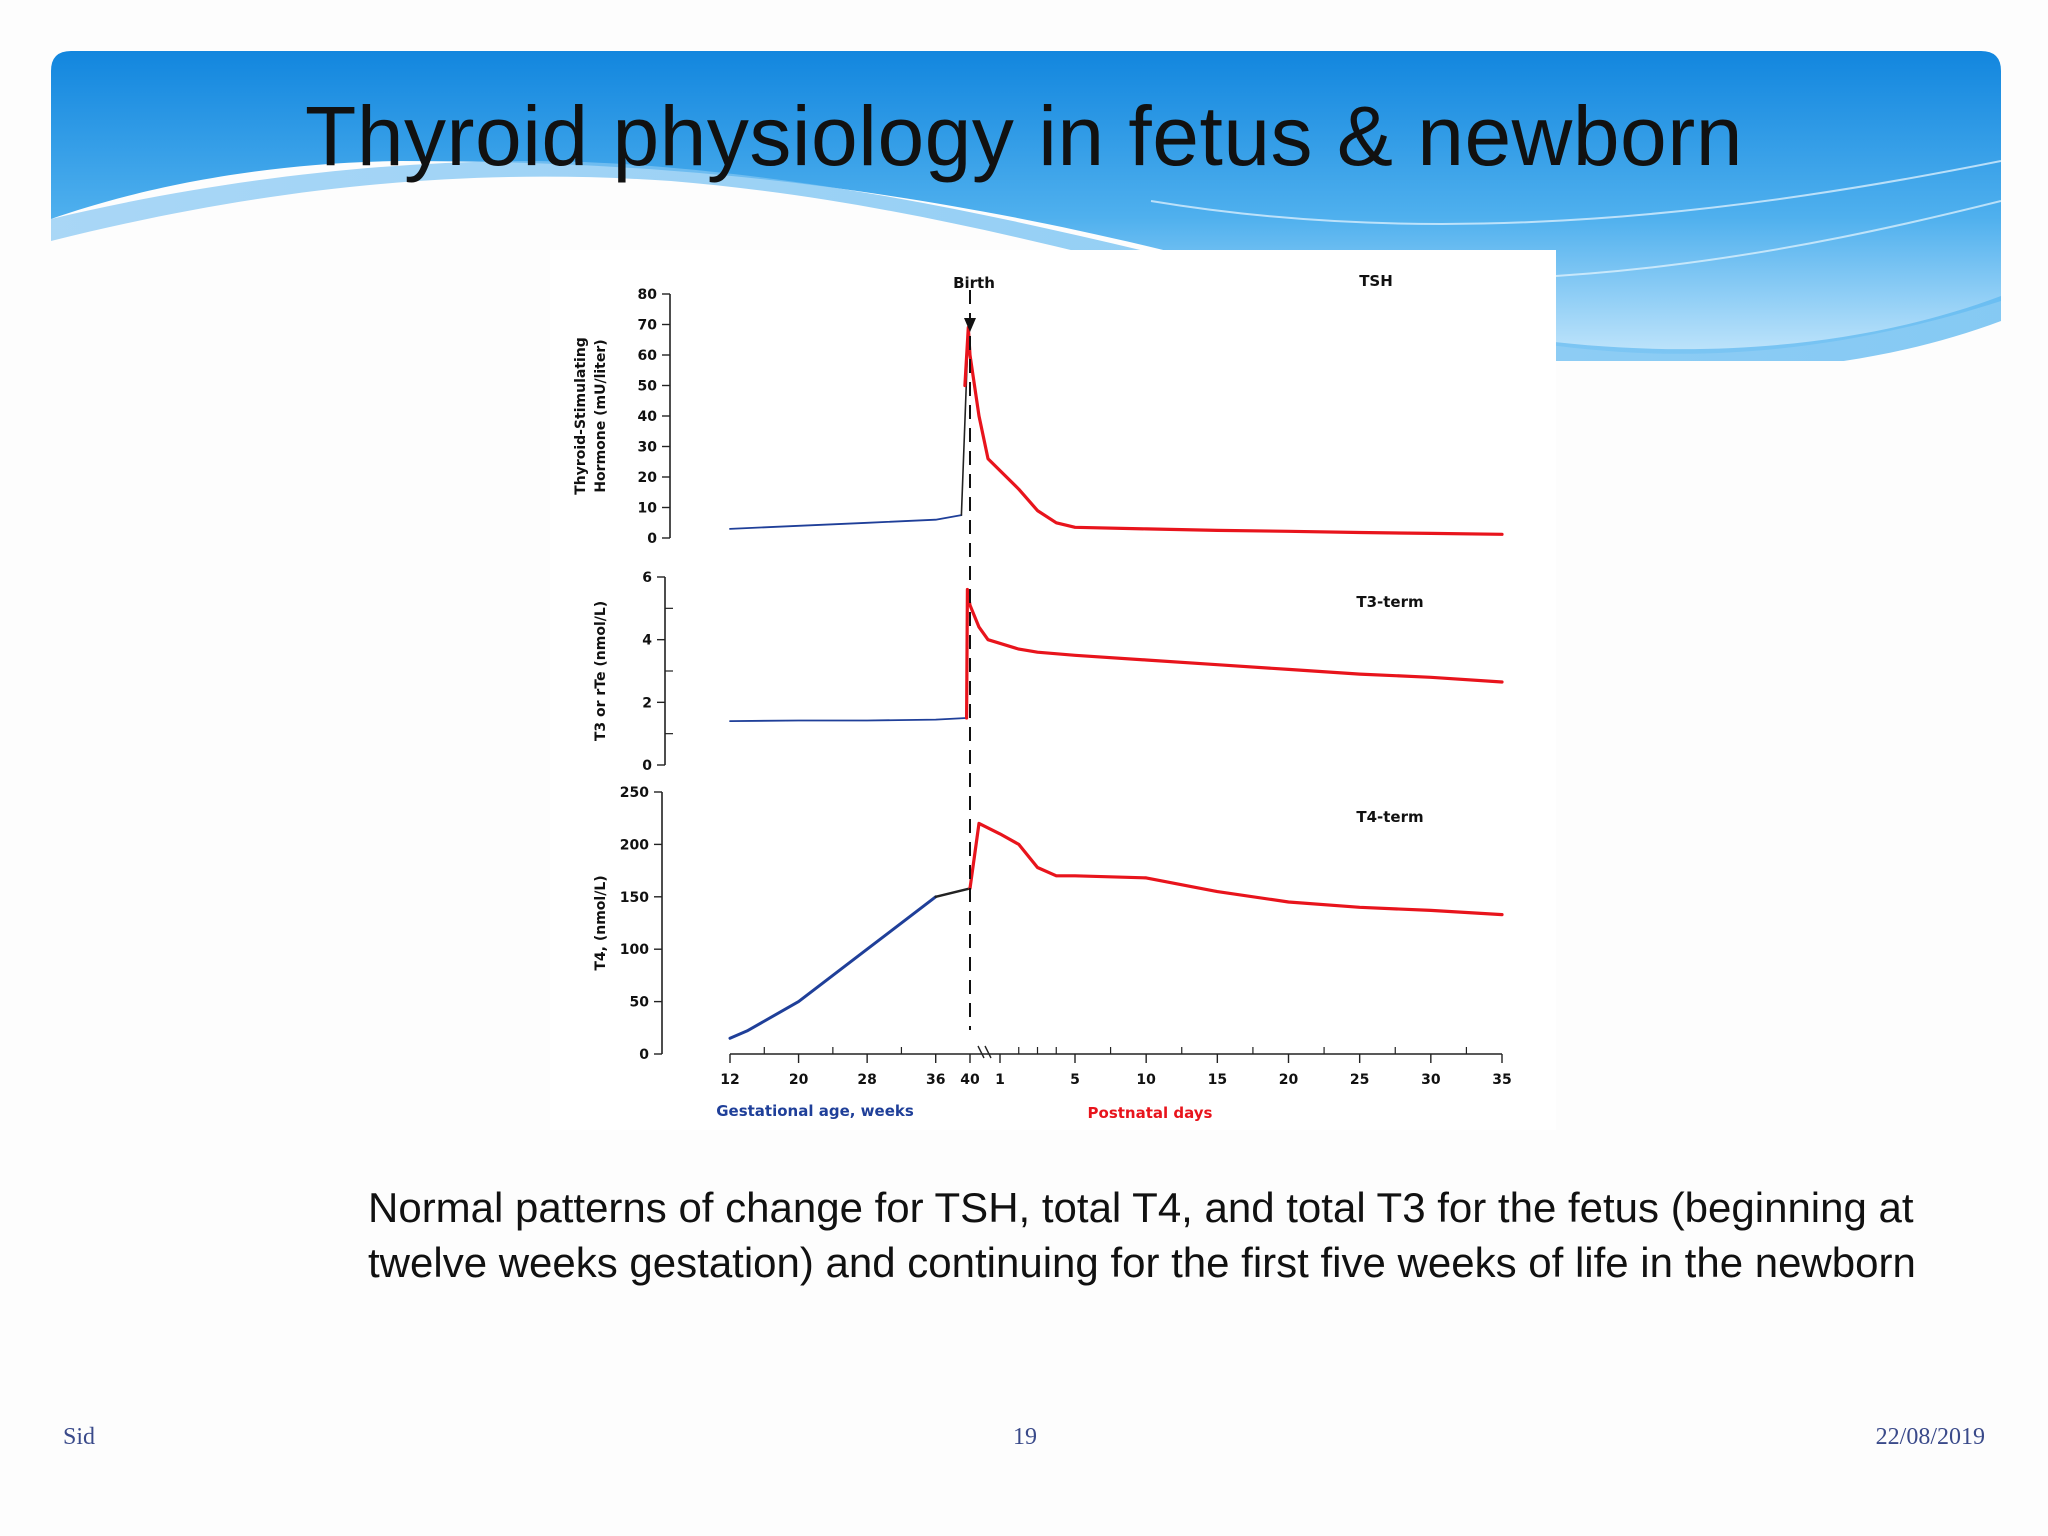 Image resolution: width=2048 pixels, height=1536 pixels. What do you see at coordinates (647, 703) in the screenshot?
I see `y-tick-label: 2` at bounding box center [647, 703].